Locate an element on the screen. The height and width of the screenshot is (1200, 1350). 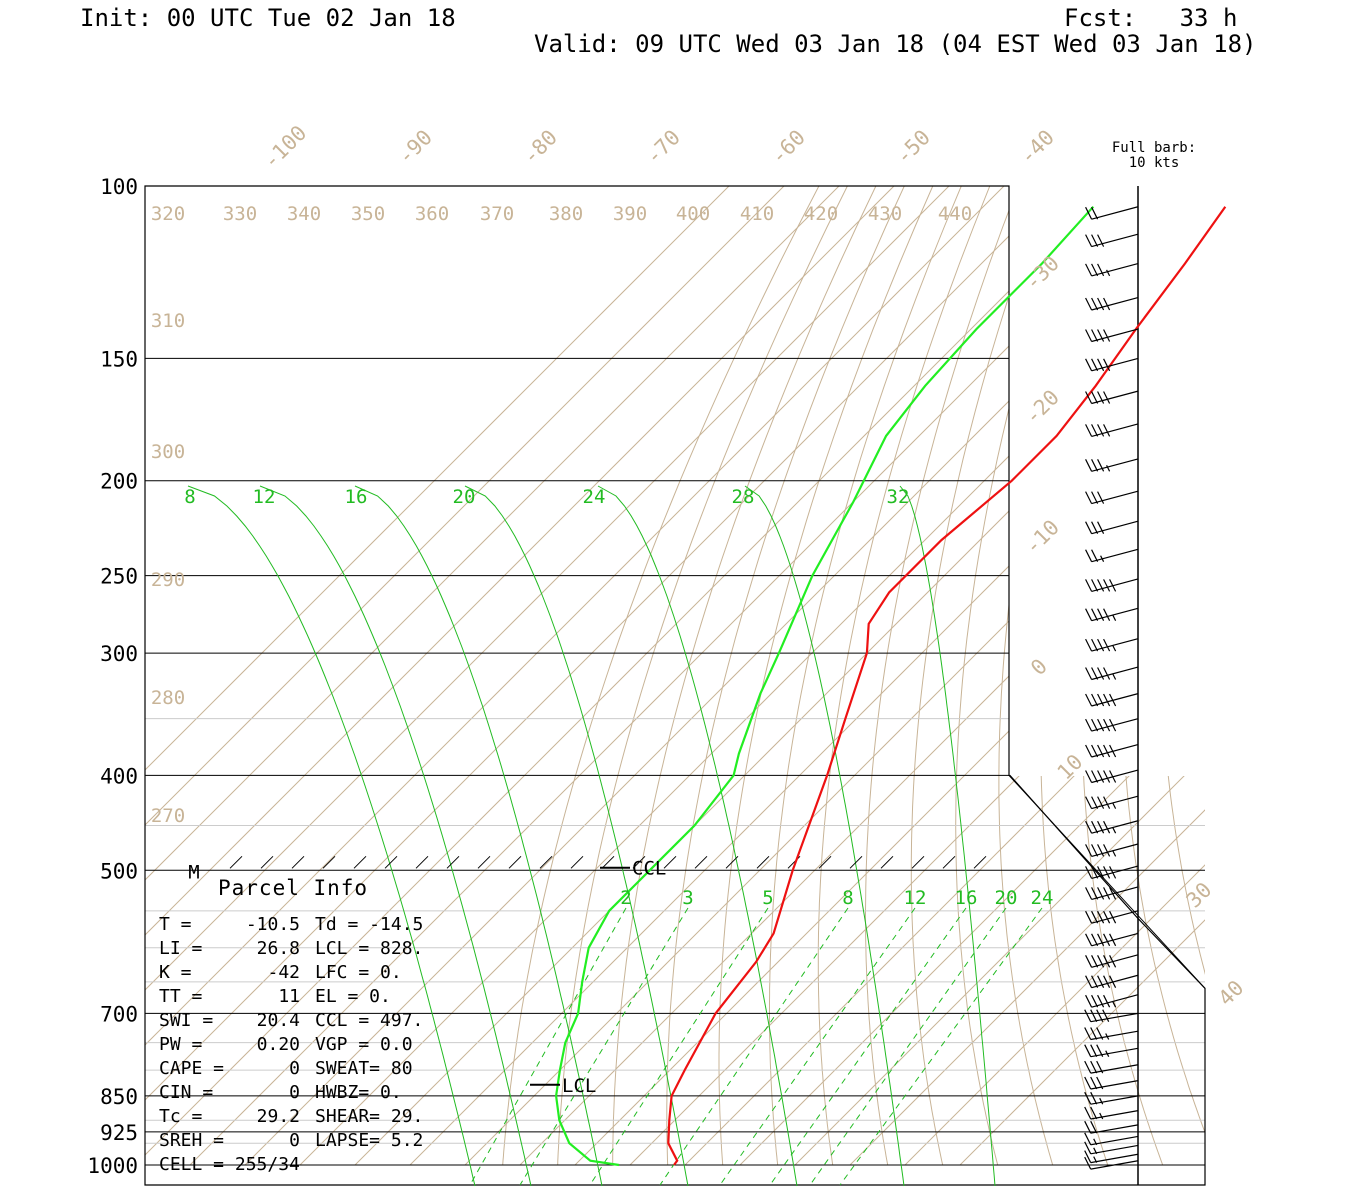
parcel-key: T = is located at coordinates (175, 924).